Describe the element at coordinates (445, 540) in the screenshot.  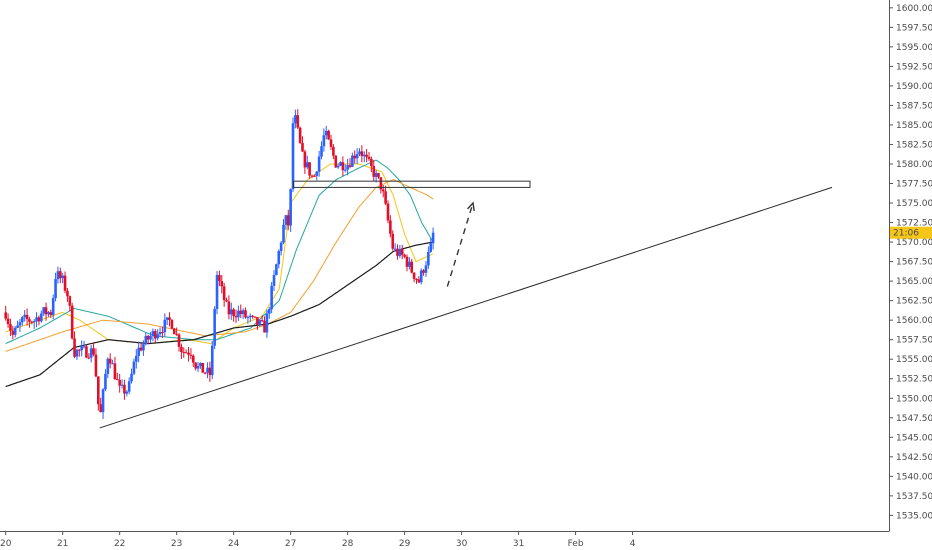
I see `time-axis: 20 21 22 23 24 27 28 29 30 31 Feb 4` at that location.